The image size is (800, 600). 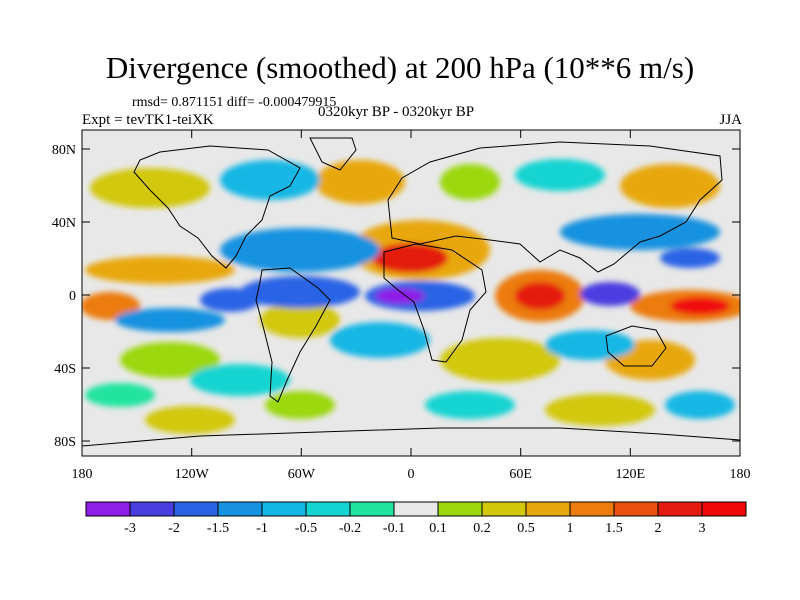 I want to click on lat-label: 80S, so click(x=65, y=442).